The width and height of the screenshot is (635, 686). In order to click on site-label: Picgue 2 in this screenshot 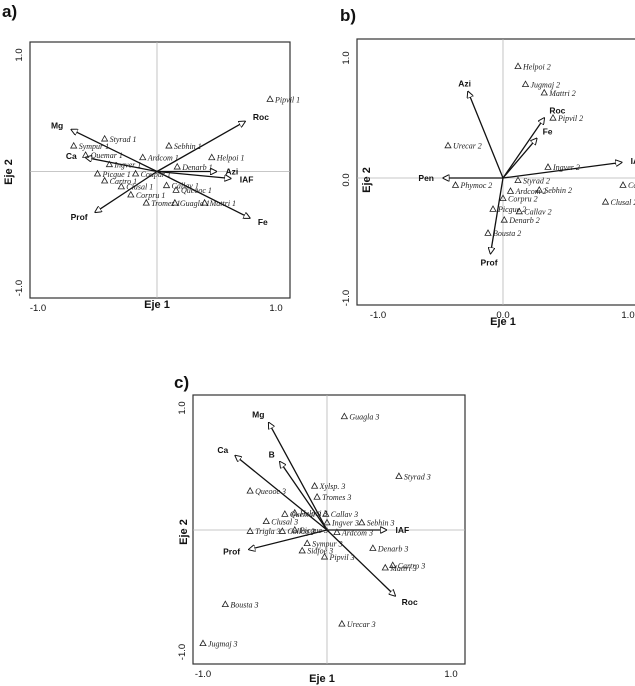, I will do `click(511, 209)`.